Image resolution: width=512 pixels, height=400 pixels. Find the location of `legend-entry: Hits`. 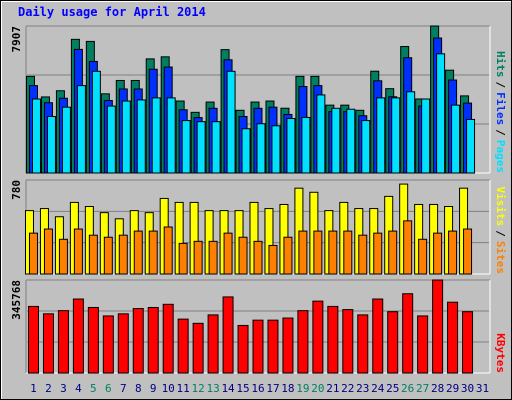

legend-entry: Hits is located at coordinates (500, 64).